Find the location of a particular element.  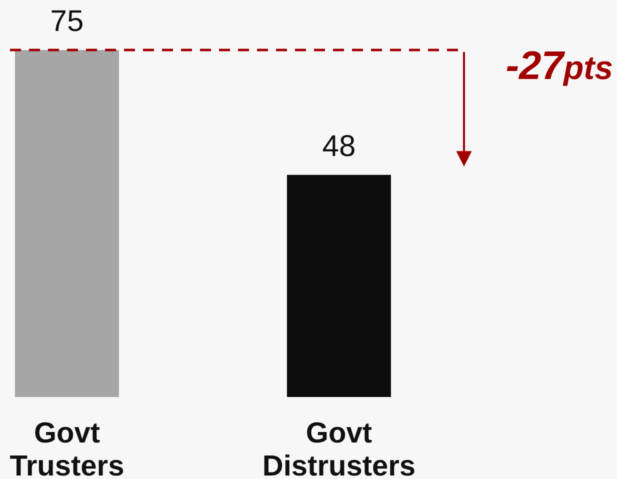

data-label: 48 is located at coordinates (339, 146).